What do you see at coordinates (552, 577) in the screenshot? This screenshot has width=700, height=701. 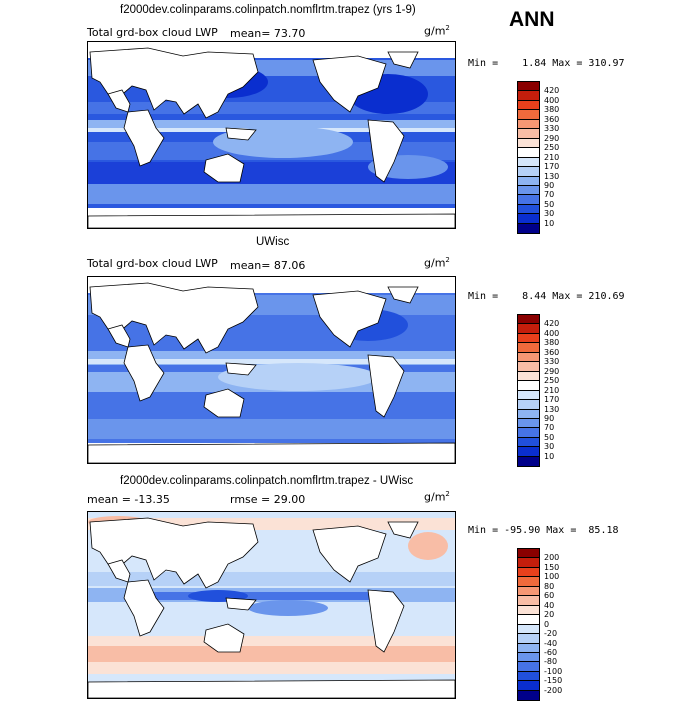 I see `colorbar-level-label: 100` at bounding box center [552, 577].